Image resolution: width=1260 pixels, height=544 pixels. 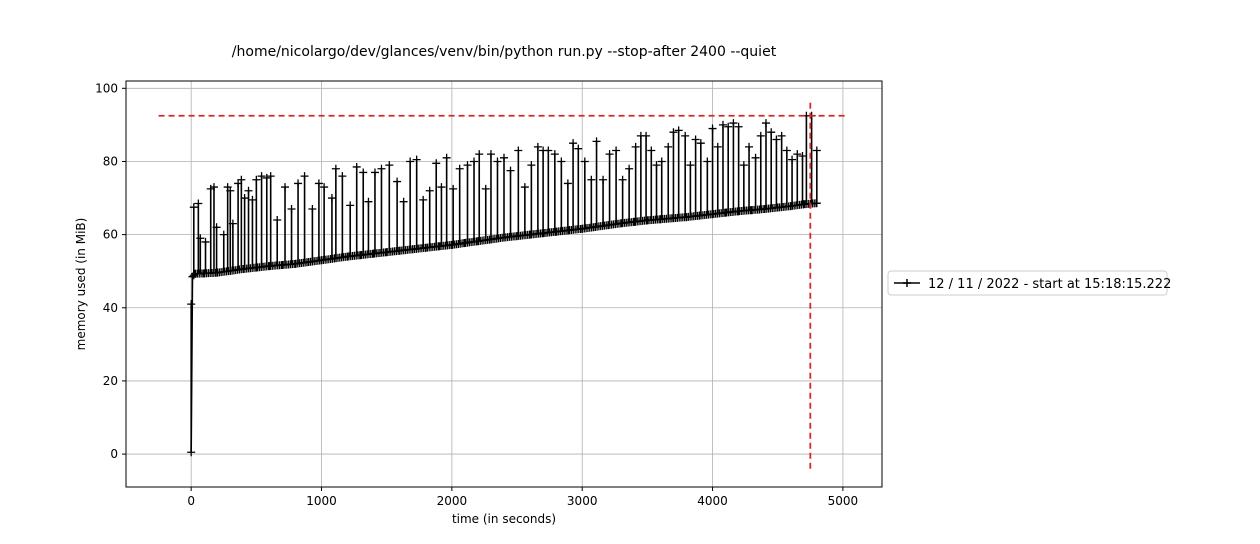 What do you see at coordinates (106, 88) in the screenshot?
I see `y-tick-label: 100` at bounding box center [106, 88].